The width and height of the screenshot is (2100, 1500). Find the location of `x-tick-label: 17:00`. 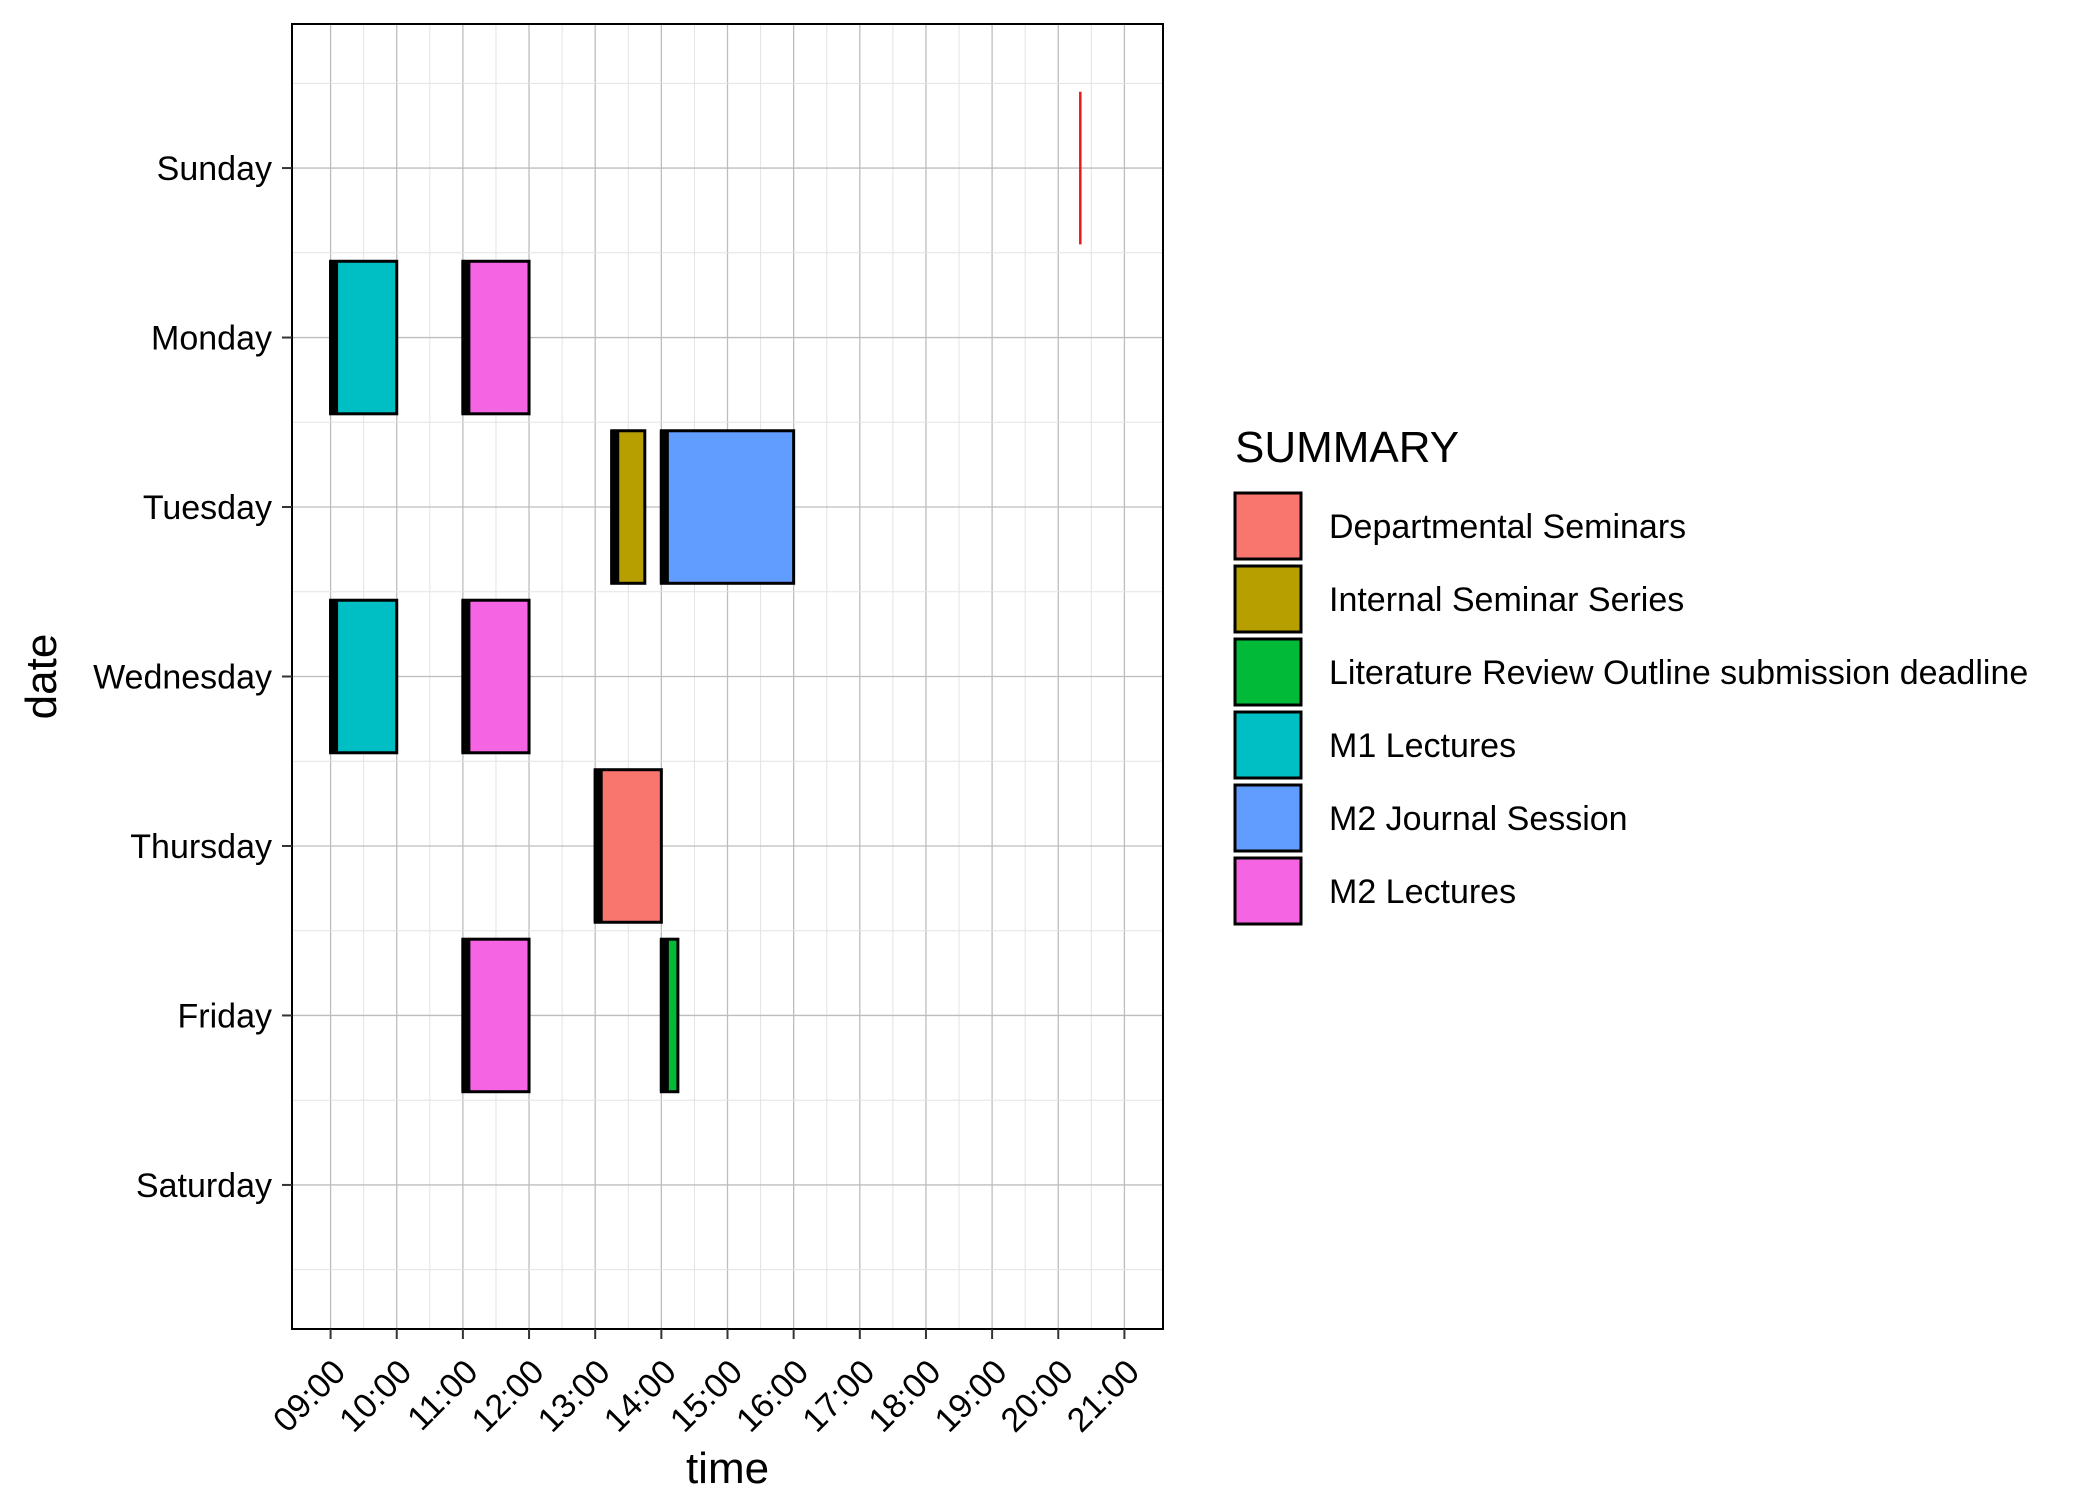

x-tick-label: 17:00 is located at coordinates (838, 1396).